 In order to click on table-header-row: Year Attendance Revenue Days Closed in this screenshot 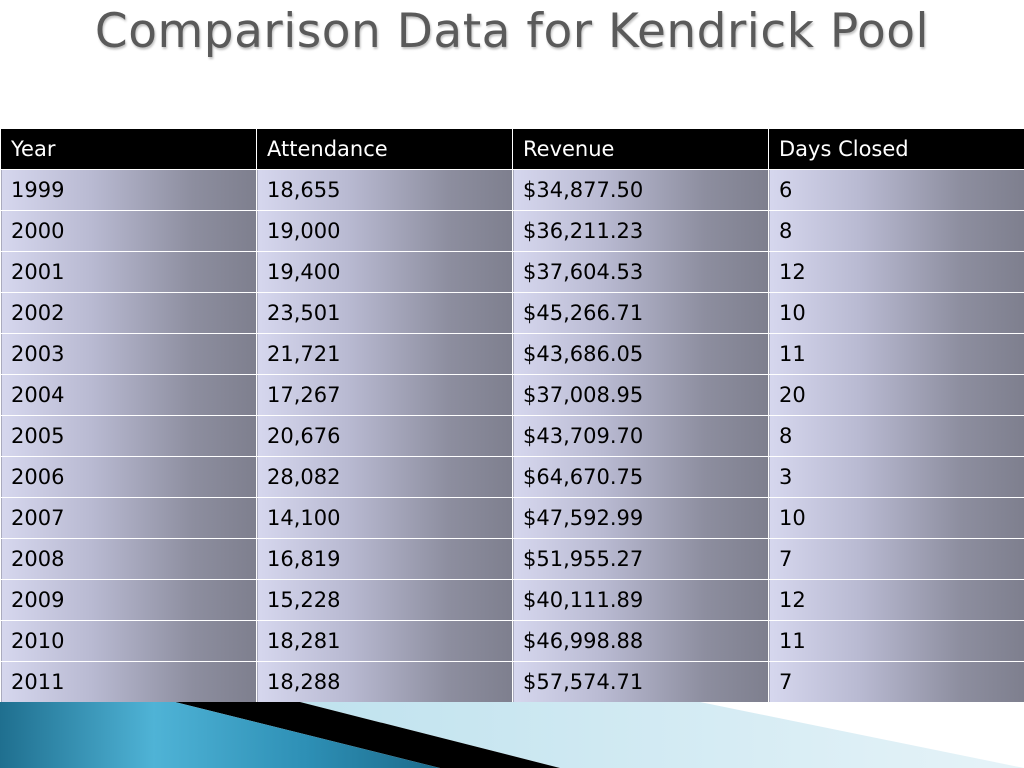, I will do `click(512, 149)`.